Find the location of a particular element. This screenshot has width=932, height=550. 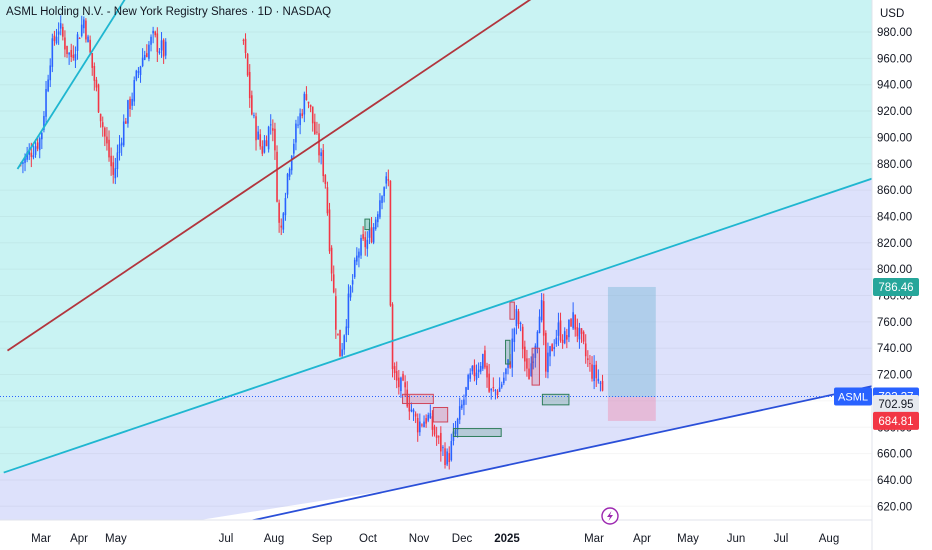

time-tick-label: Mar is located at coordinates (594, 539).